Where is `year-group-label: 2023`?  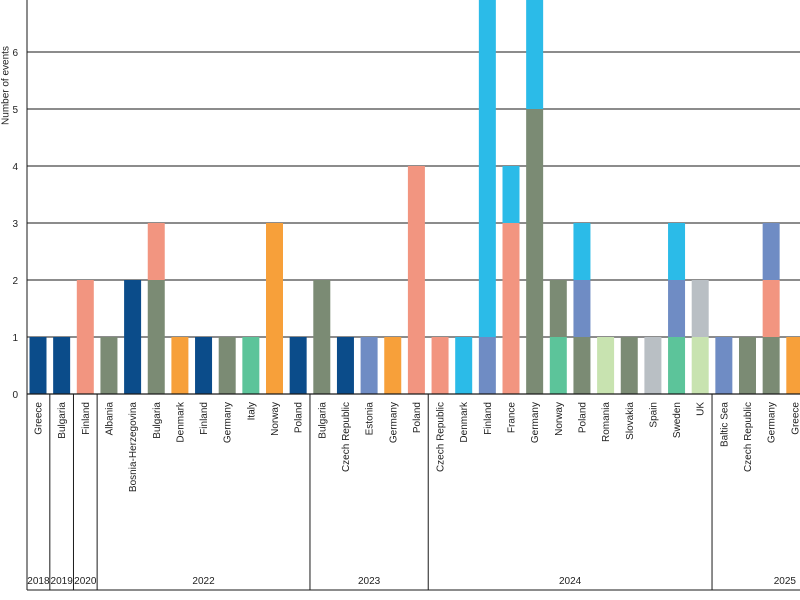 year-group-label: 2023 is located at coordinates (369, 581).